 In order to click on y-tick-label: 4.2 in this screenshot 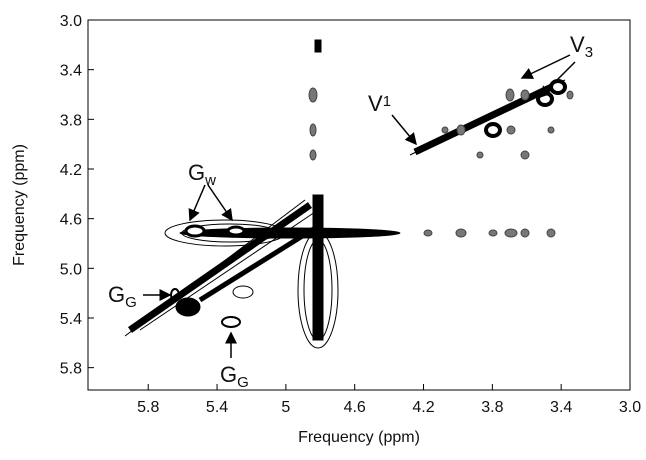, I will do `click(71, 170)`.